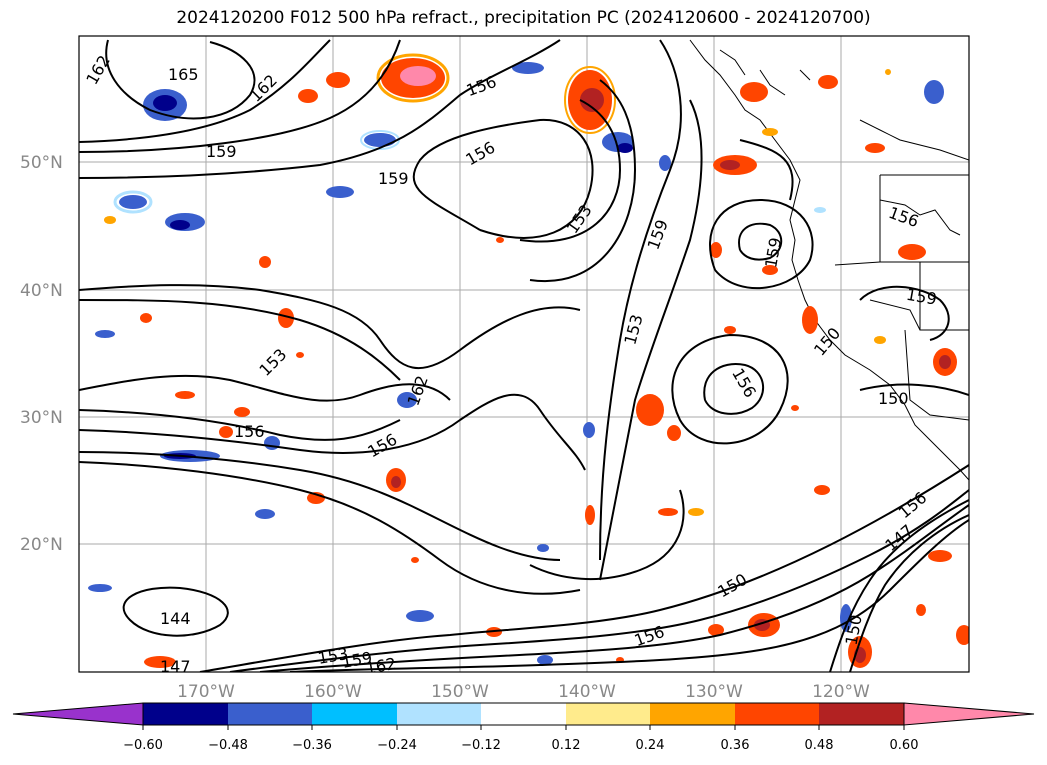 The image size is (1047, 765). Describe the element at coordinates (587, 692) in the screenshot. I see `lon-label-140w: 140°W` at that location.